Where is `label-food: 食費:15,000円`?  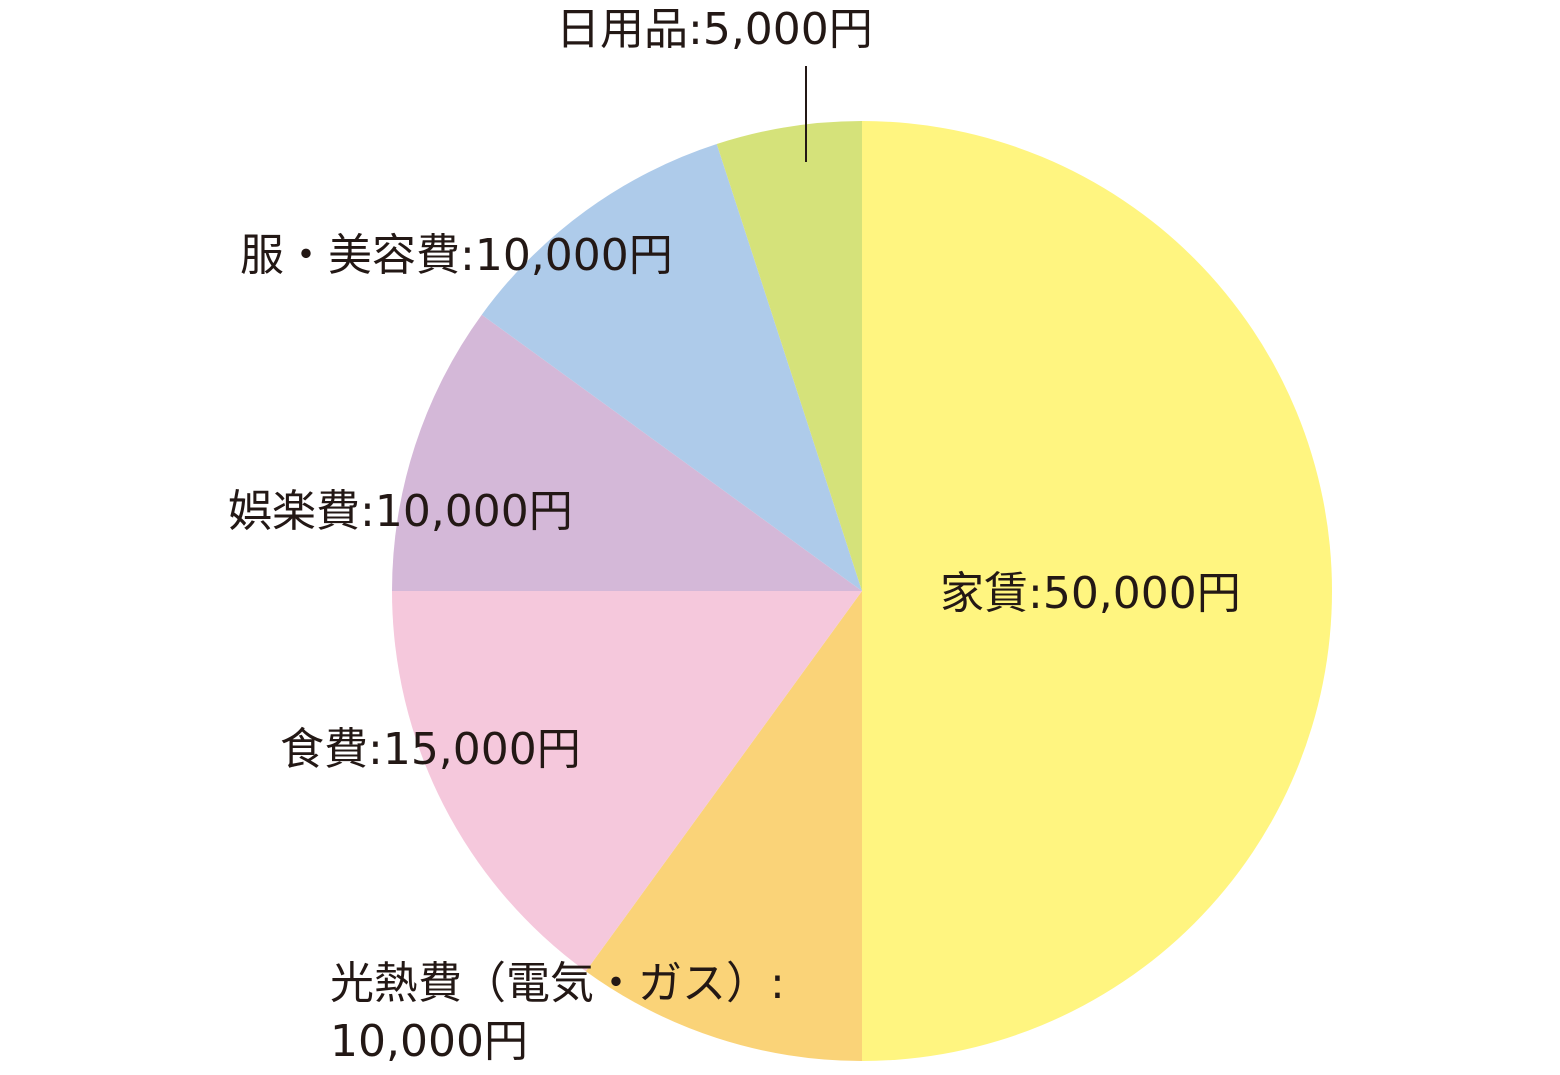
label-food: 食費:15,000円 is located at coordinates (430, 749).